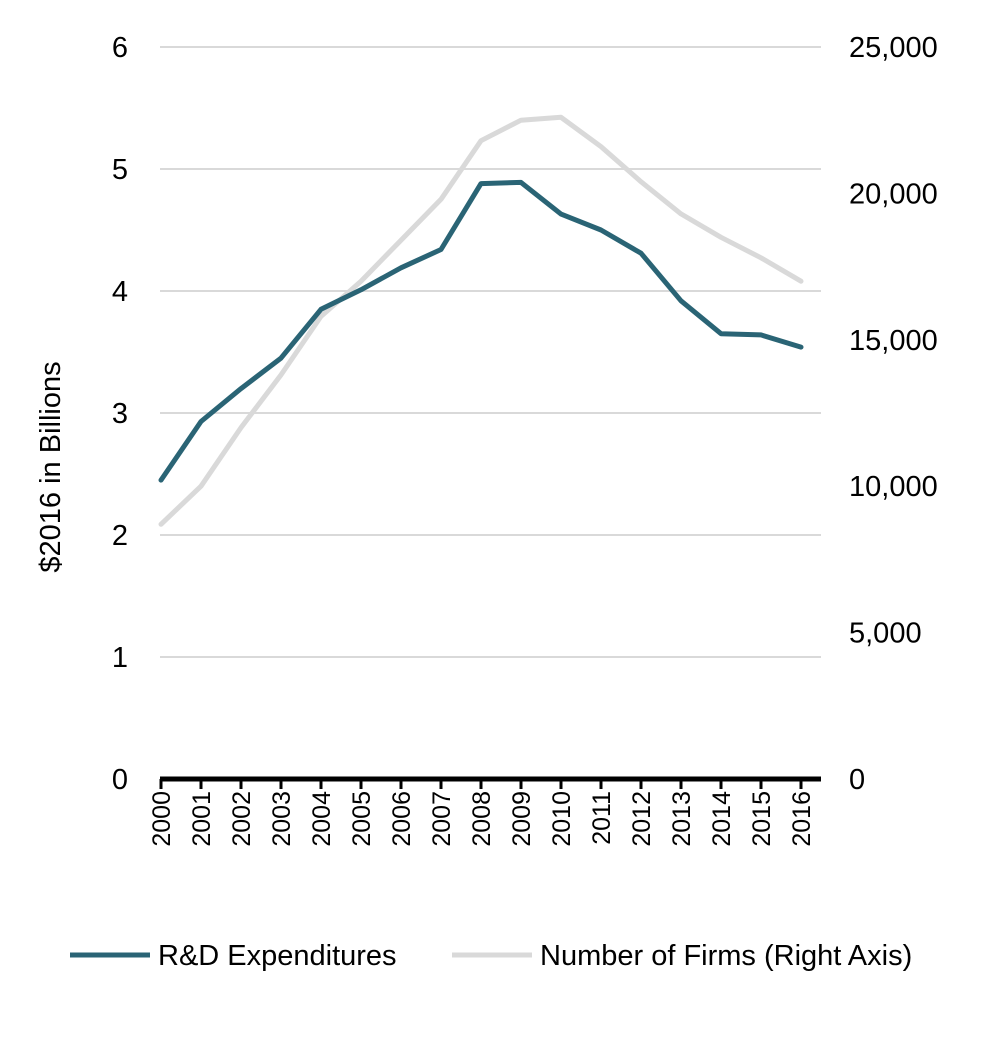 The height and width of the screenshot is (1044, 981). What do you see at coordinates (120, 780) in the screenshot?
I see `left-tick-label: 0` at bounding box center [120, 780].